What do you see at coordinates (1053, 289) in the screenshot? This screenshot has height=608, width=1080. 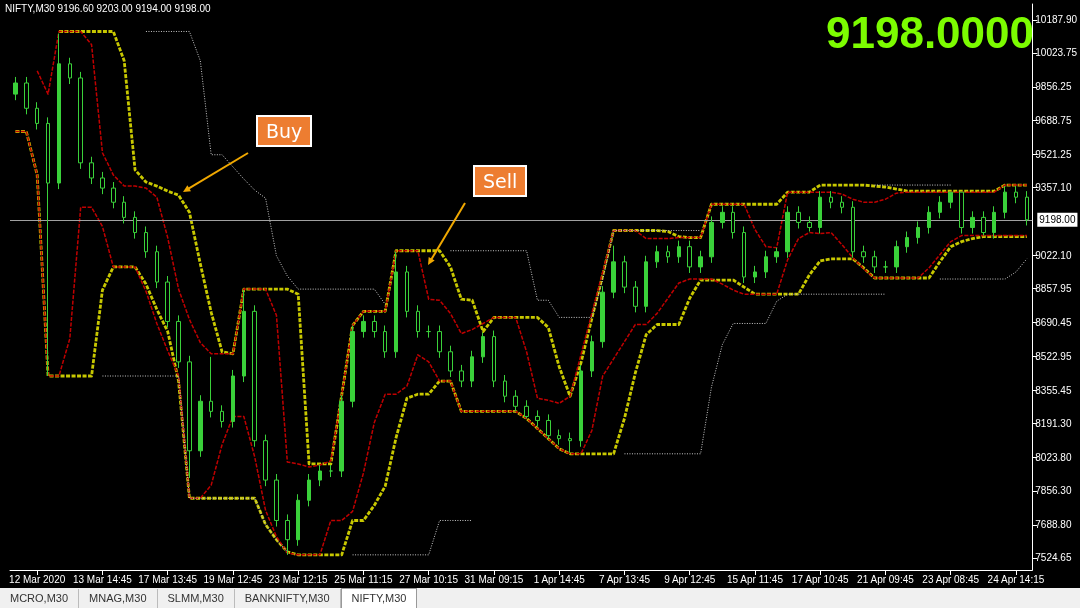 I see `y-tick-label: 8857.95` at bounding box center [1053, 289].